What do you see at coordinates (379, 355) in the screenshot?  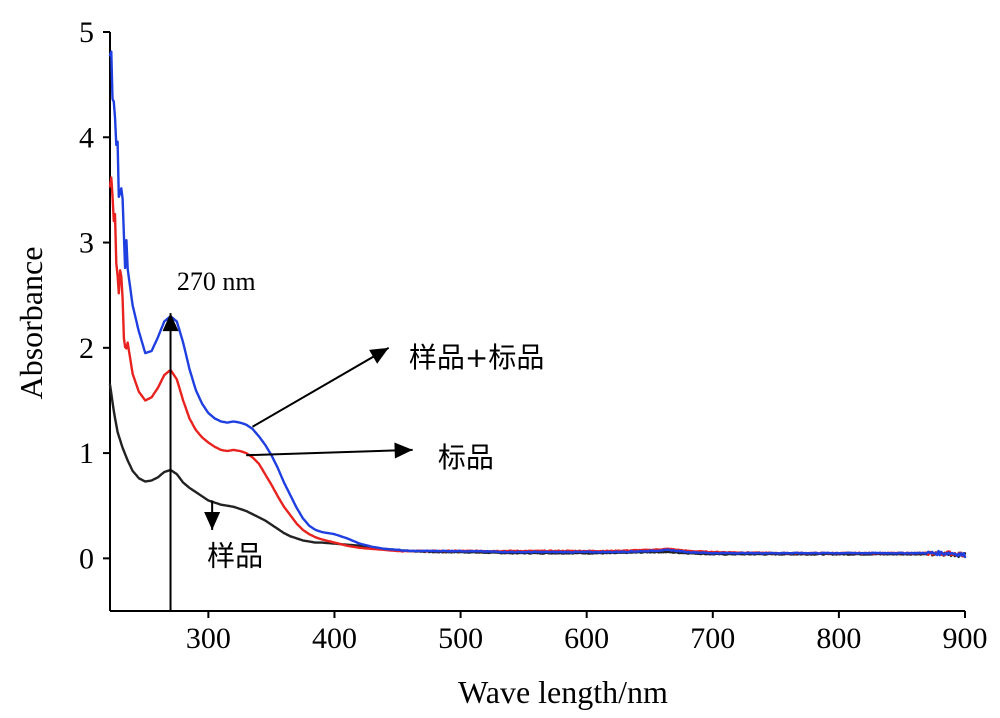 I see `arrow-sample-plus-standard-head` at bounding box center [379, 355].